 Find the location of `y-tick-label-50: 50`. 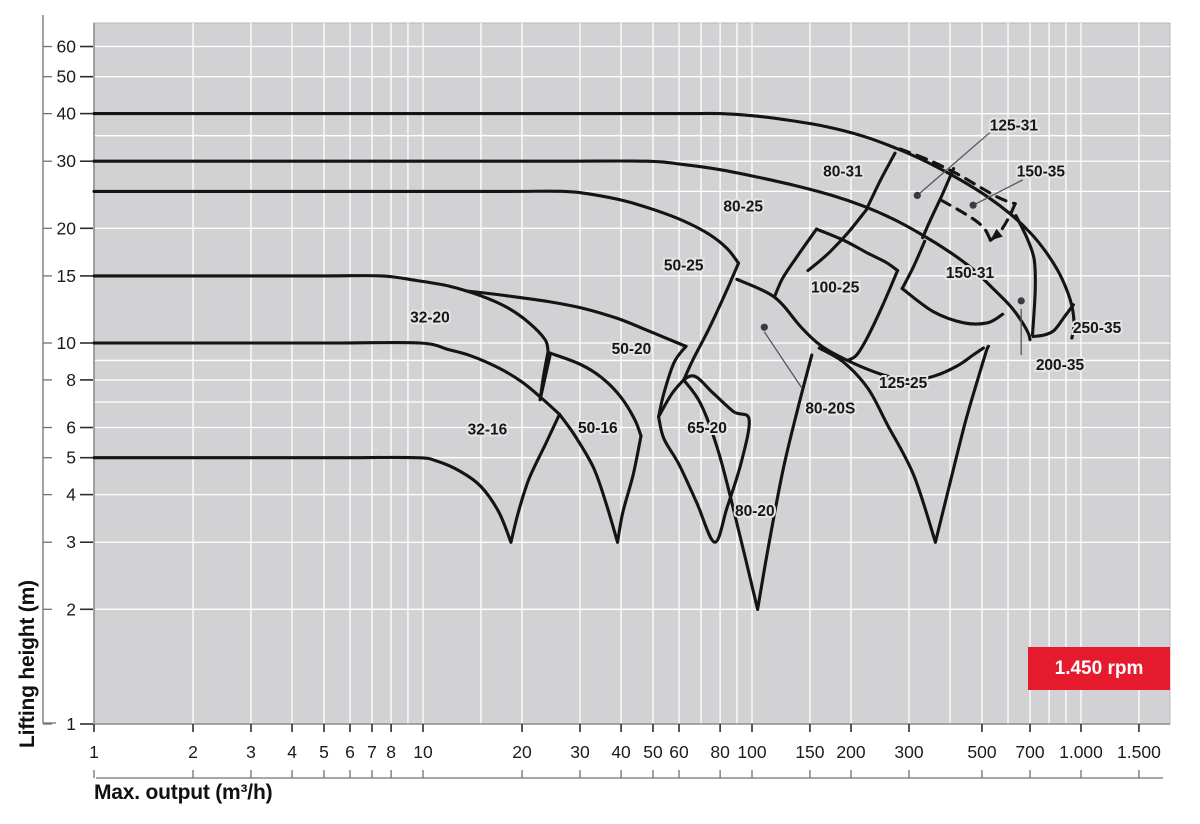

y-tick-label-50: 50 is located at coordinates (67, 77).